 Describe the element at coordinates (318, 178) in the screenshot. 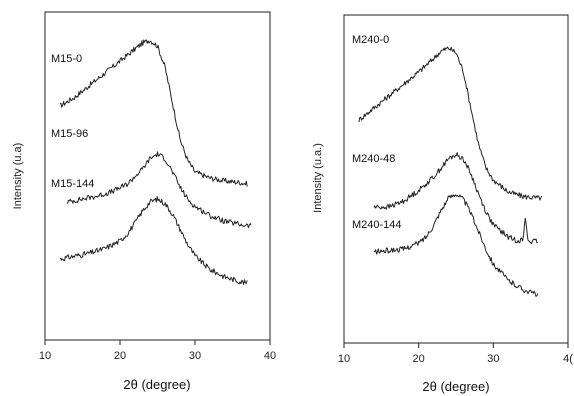

I see `y-axis-label: Intensity (u.a.)` at that location.